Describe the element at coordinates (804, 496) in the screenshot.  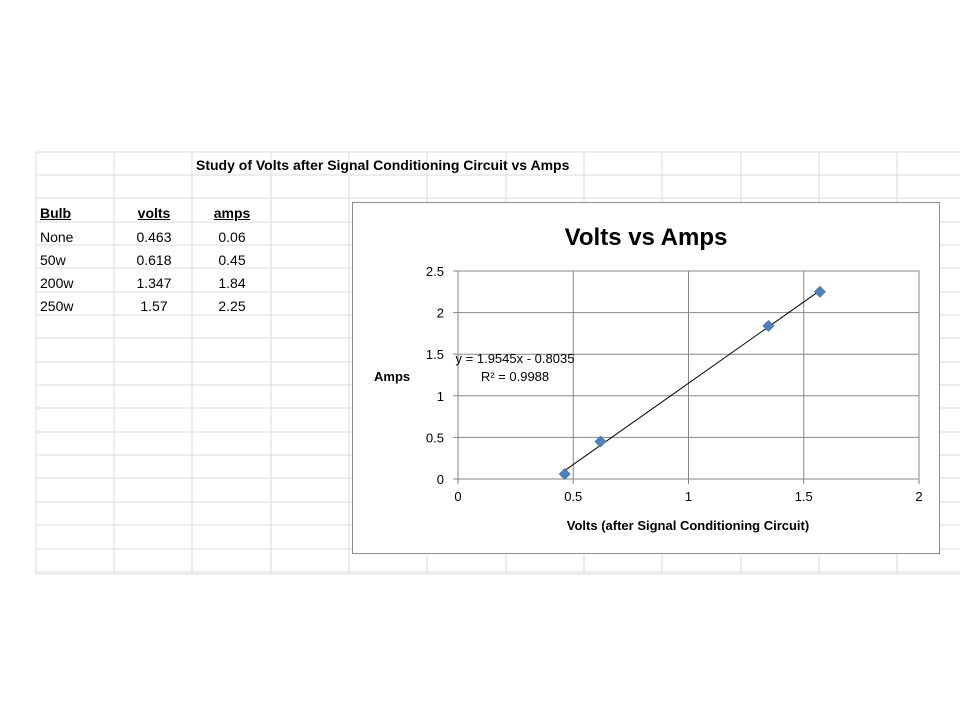
I see `x-tick-label: 1.5` at that location.